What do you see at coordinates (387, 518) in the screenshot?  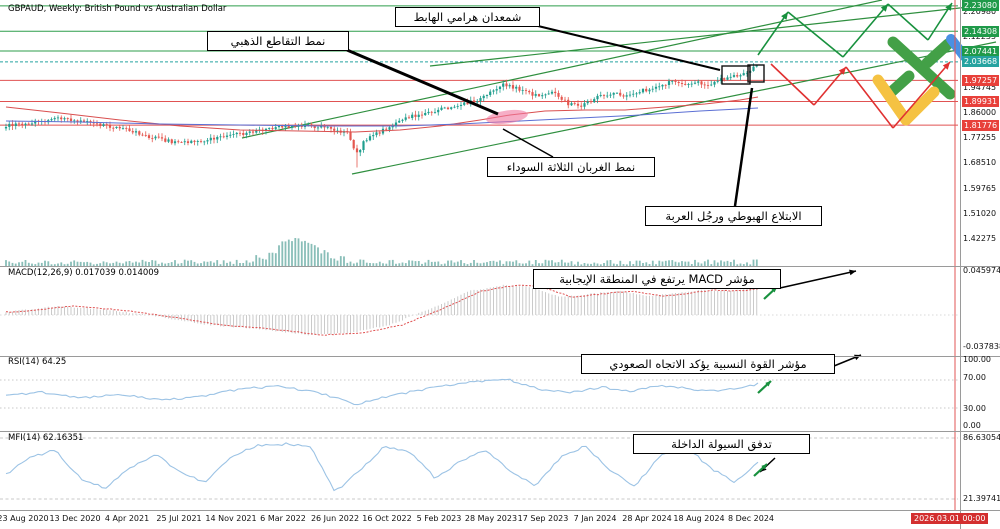 I see `time-axis-label: 16 Oct 2022` at bounding box center [387, 518].